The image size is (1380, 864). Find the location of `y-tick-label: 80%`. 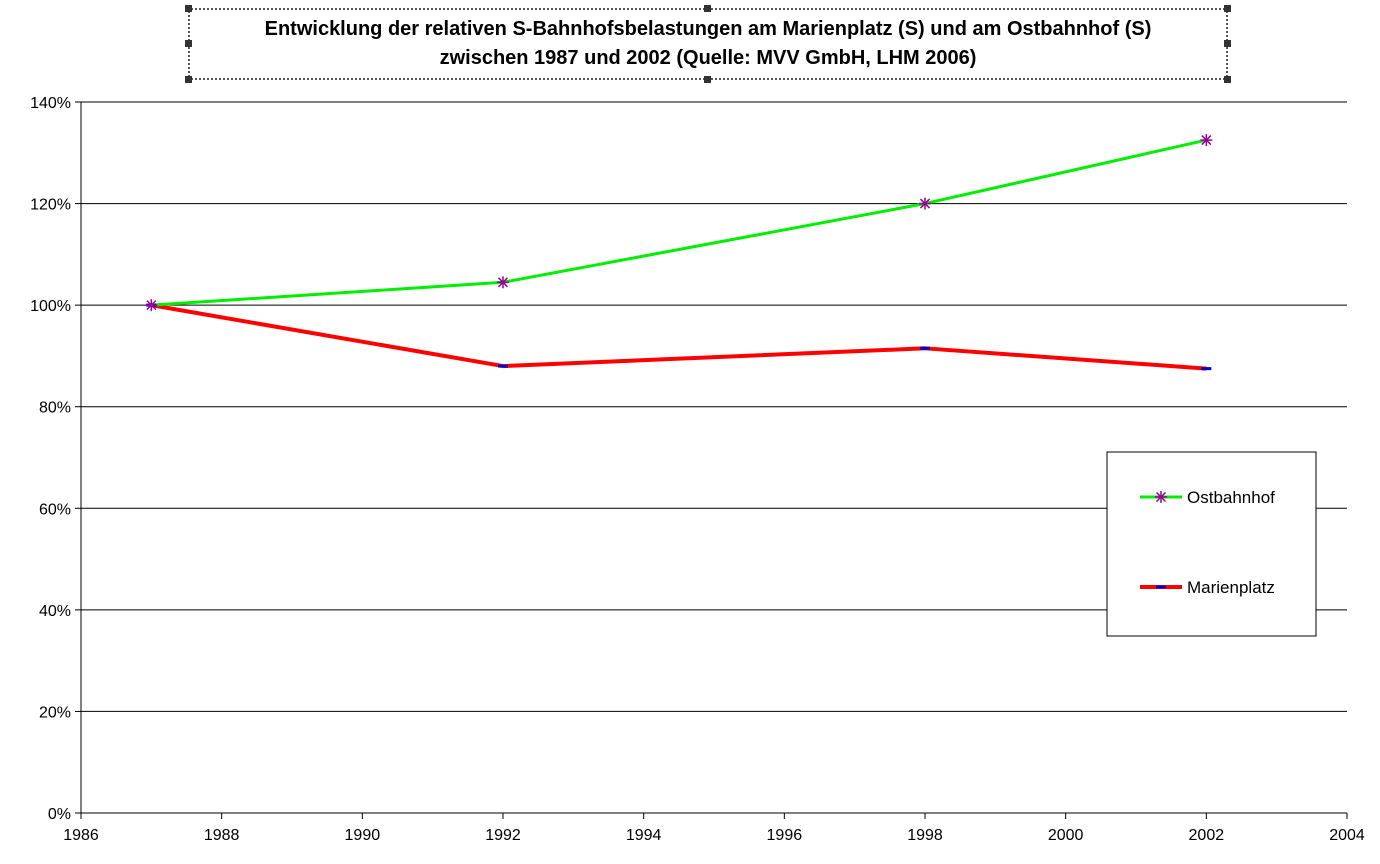

y-tick-label: 80% is located at coordinates (55, 408).